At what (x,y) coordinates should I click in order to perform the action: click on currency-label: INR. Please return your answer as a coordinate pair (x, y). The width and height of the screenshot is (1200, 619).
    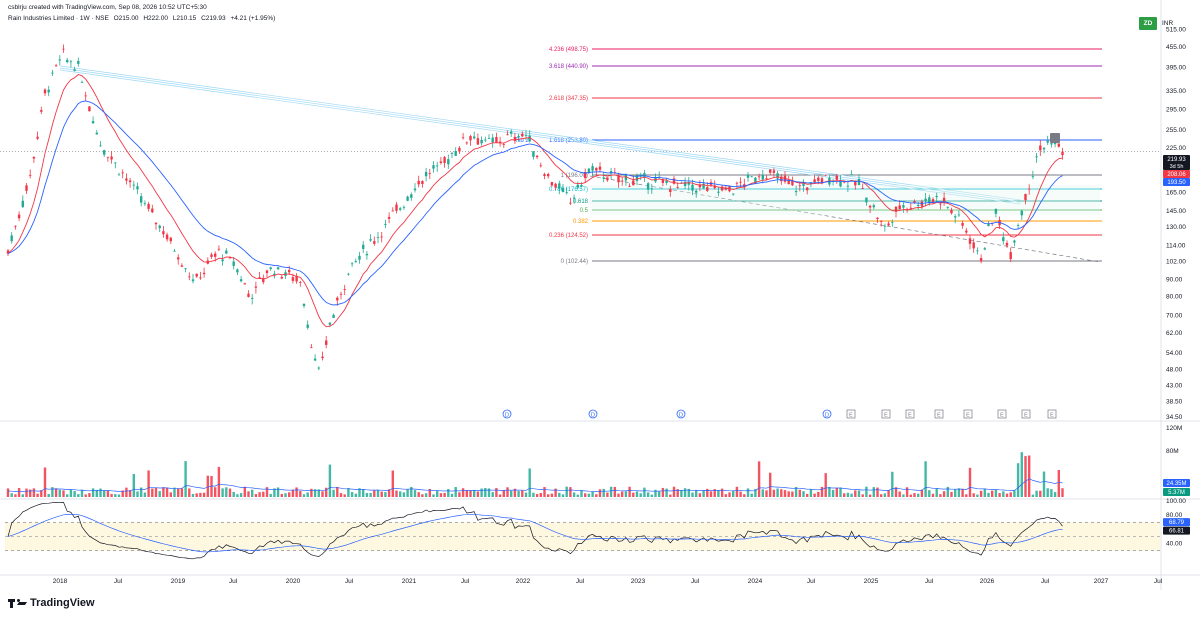
    Looking at the image, I should click on (1168, 23).